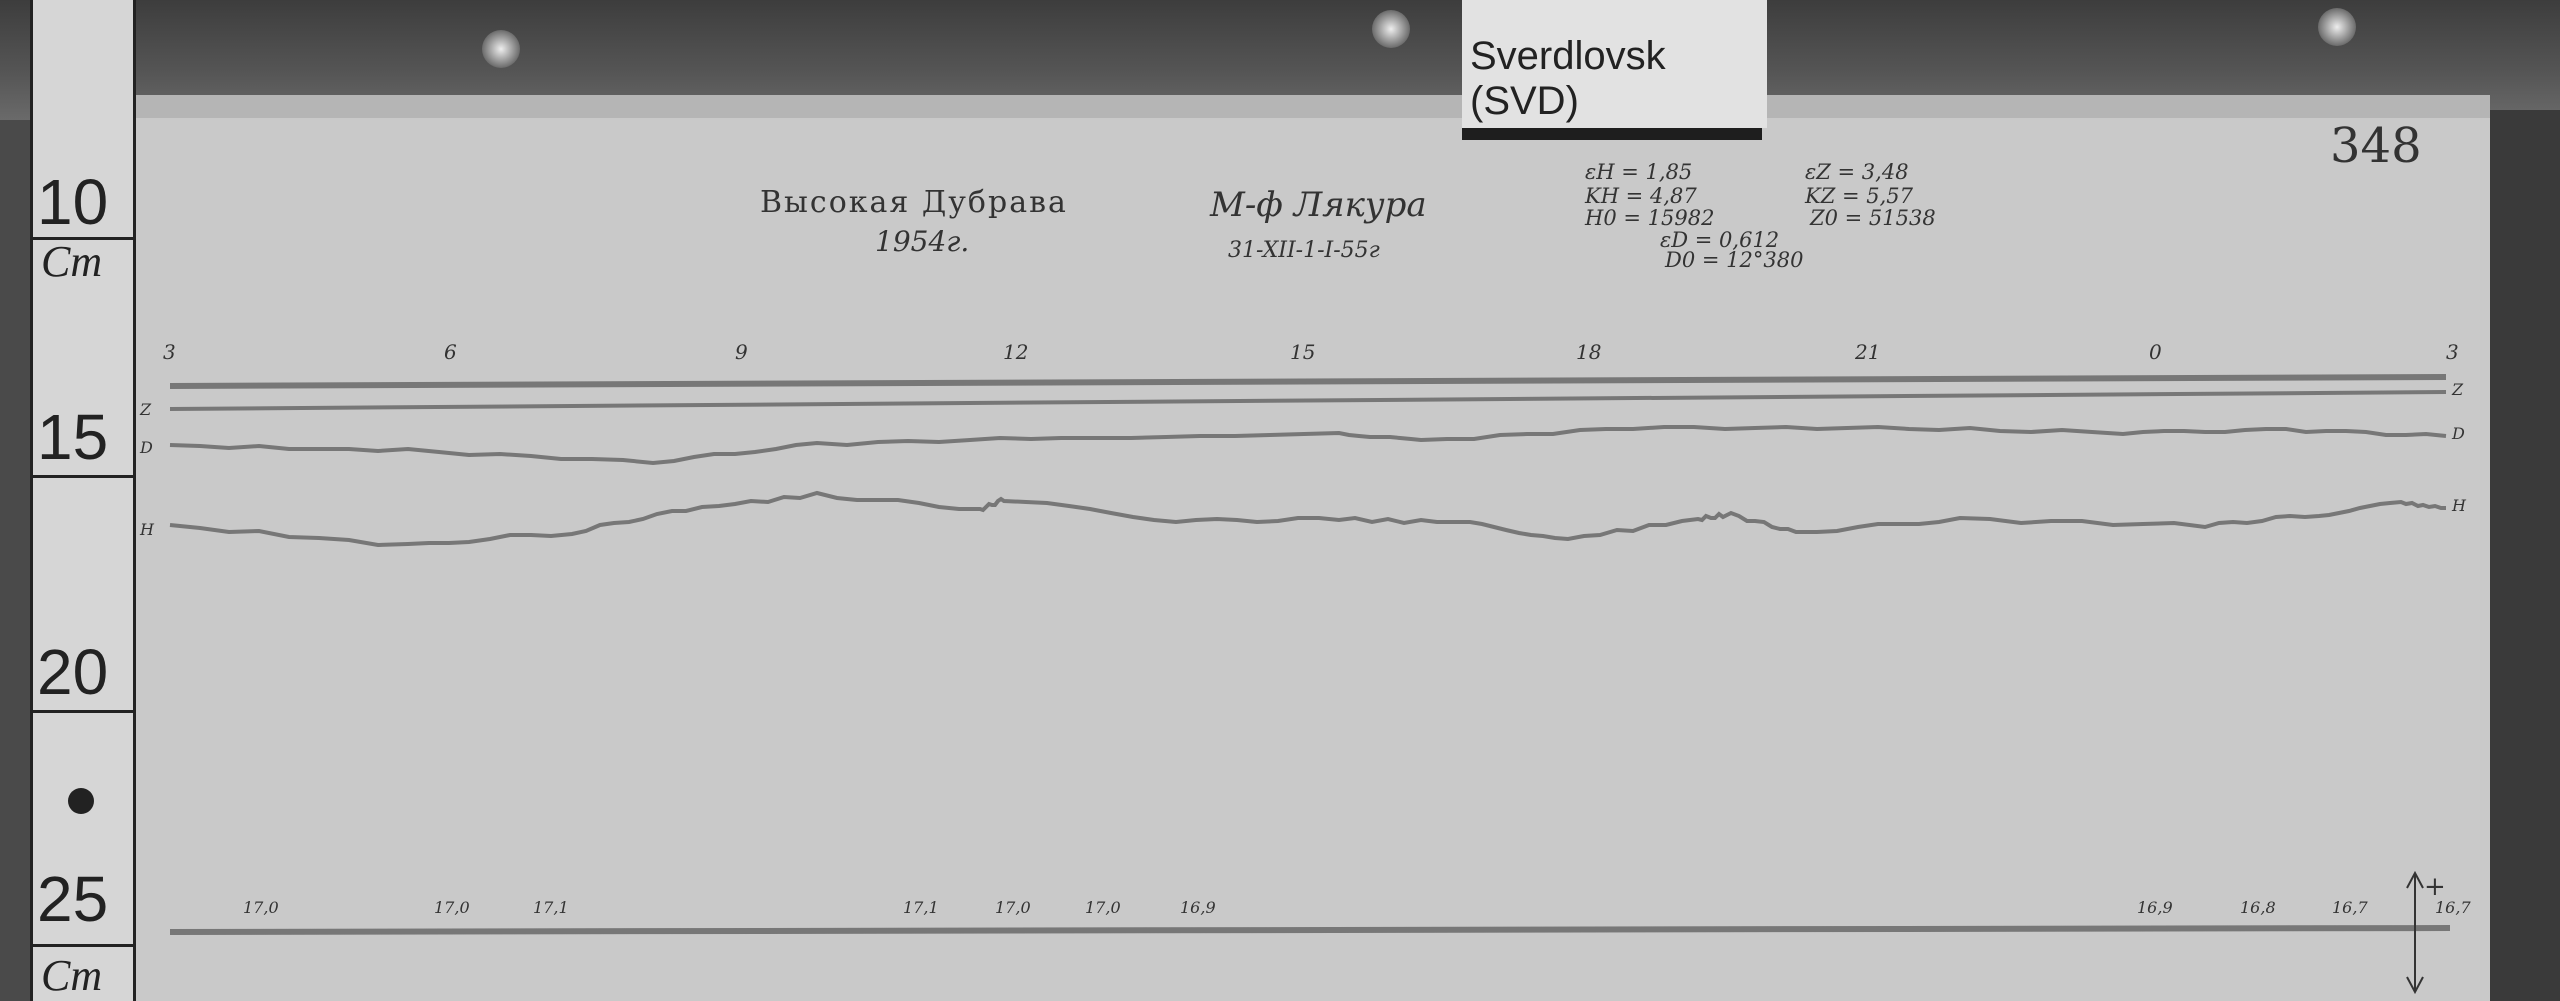 The height and width of the screenshot is (1001, 2560). Describe the element at coordinates (73, 672) in the screenshot. I see `ruler-mark: 20` at that location.